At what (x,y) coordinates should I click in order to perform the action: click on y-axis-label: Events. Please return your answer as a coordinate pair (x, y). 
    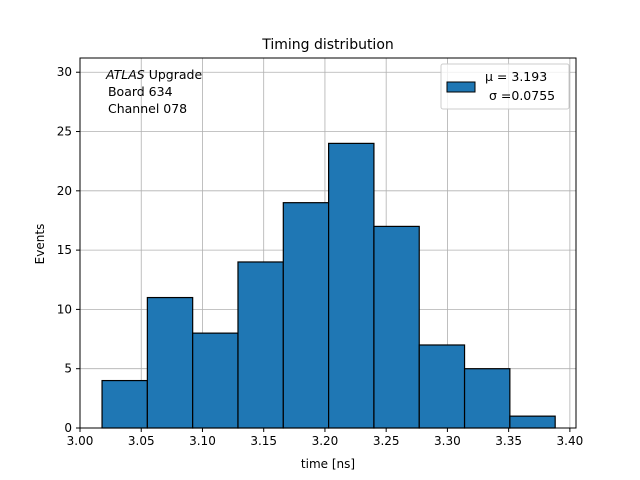
    Looking at the image, I should click on (40, 244).